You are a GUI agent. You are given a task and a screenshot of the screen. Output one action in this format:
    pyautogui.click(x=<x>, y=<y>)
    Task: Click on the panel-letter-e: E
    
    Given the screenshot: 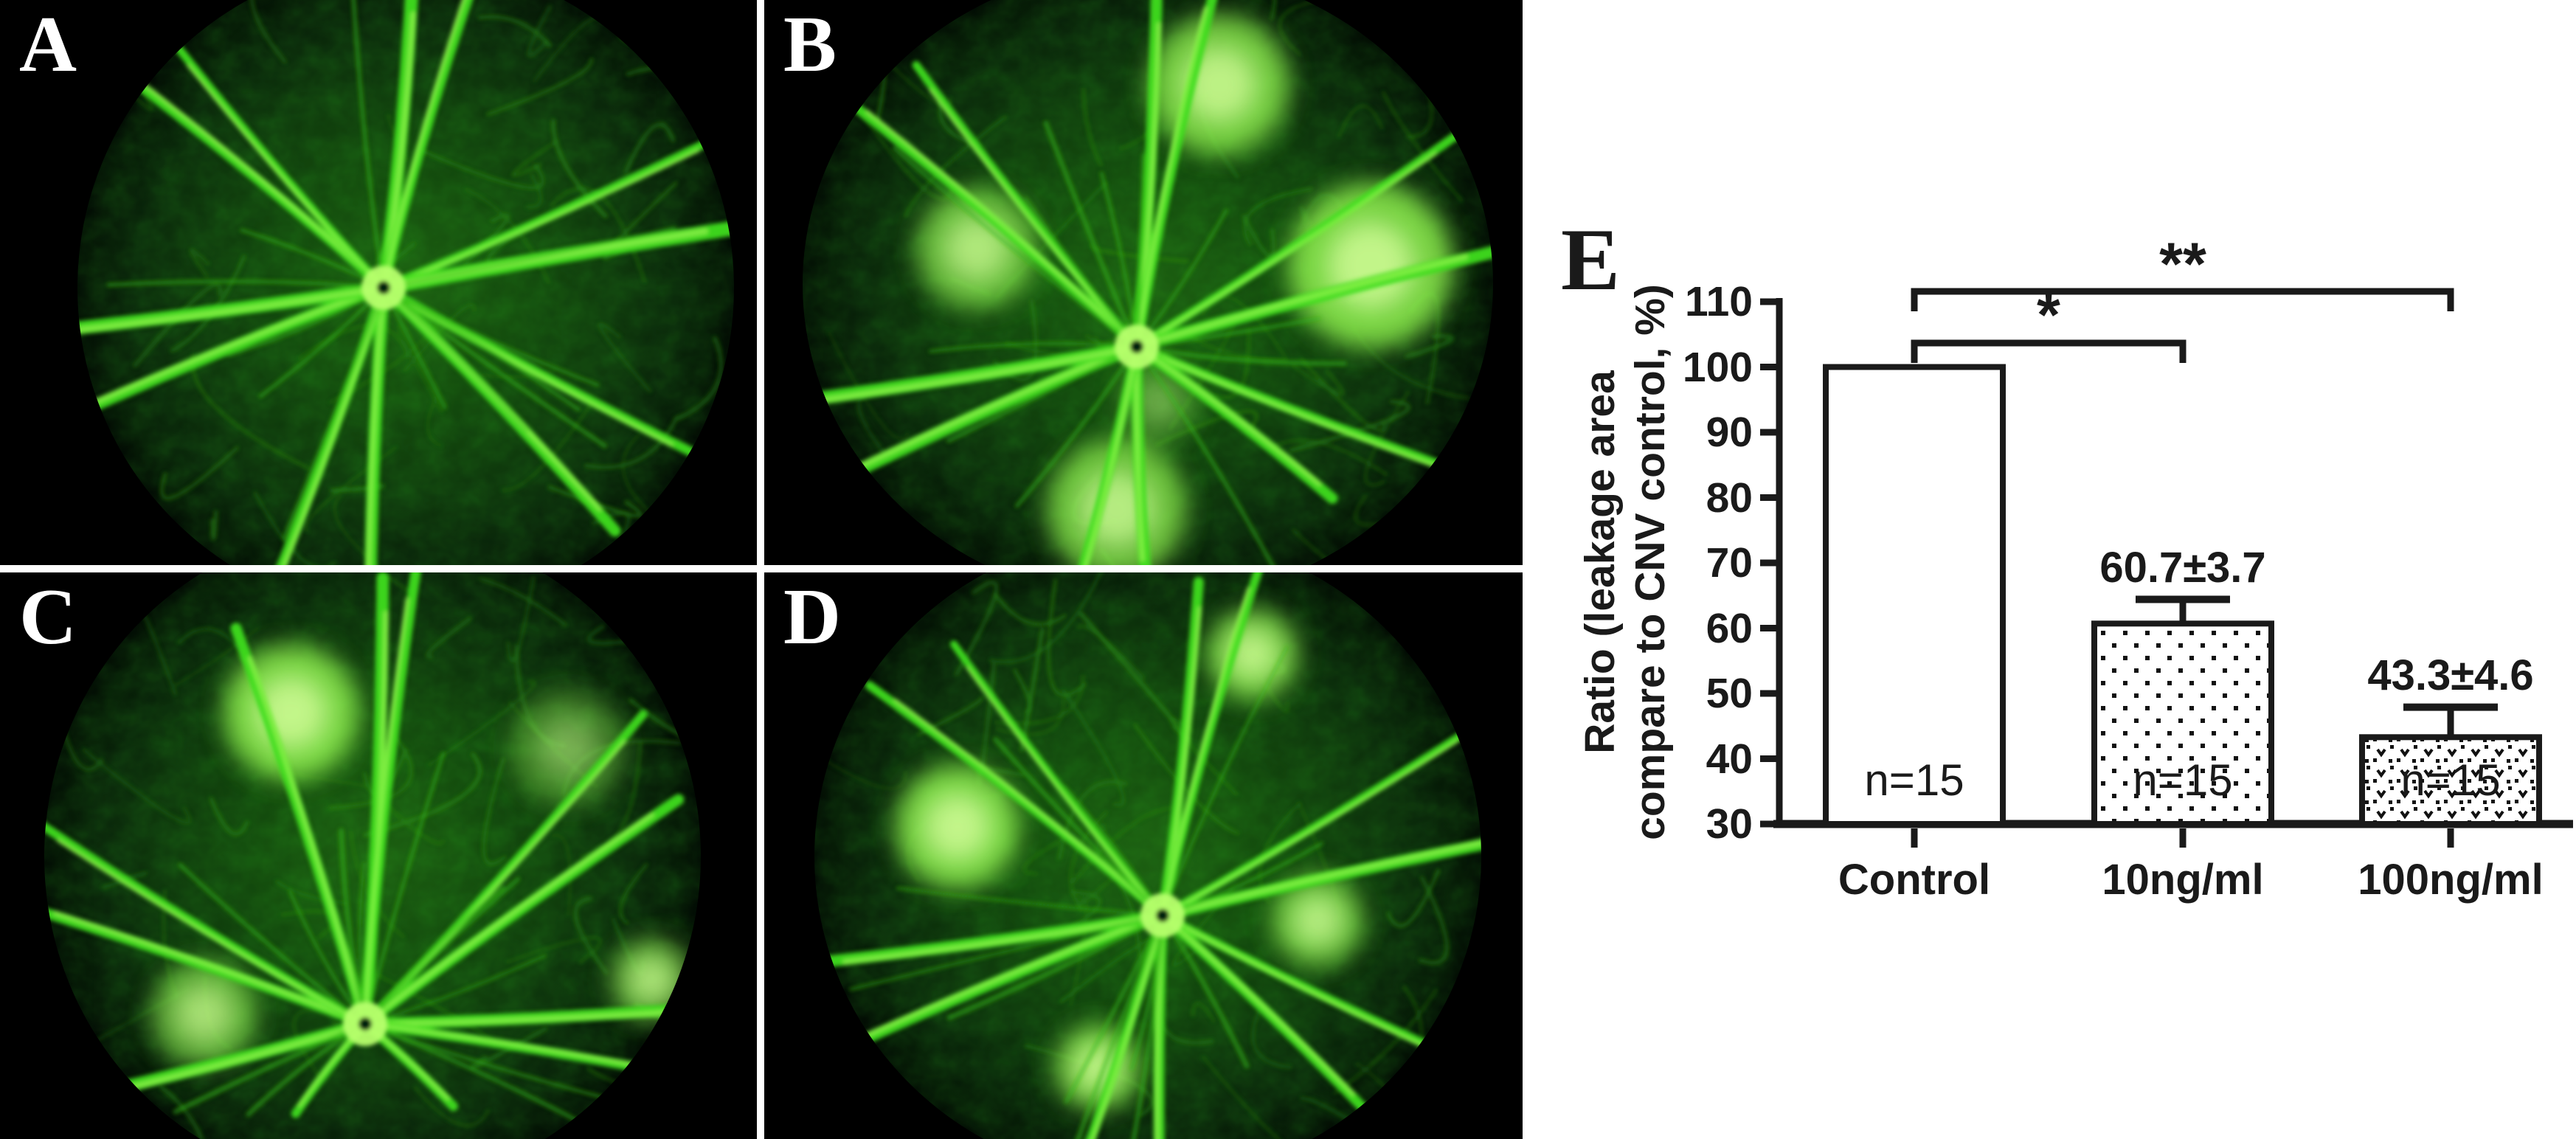 What is the action you would take?
    pyautogui.click(x=1591, y=259)
    